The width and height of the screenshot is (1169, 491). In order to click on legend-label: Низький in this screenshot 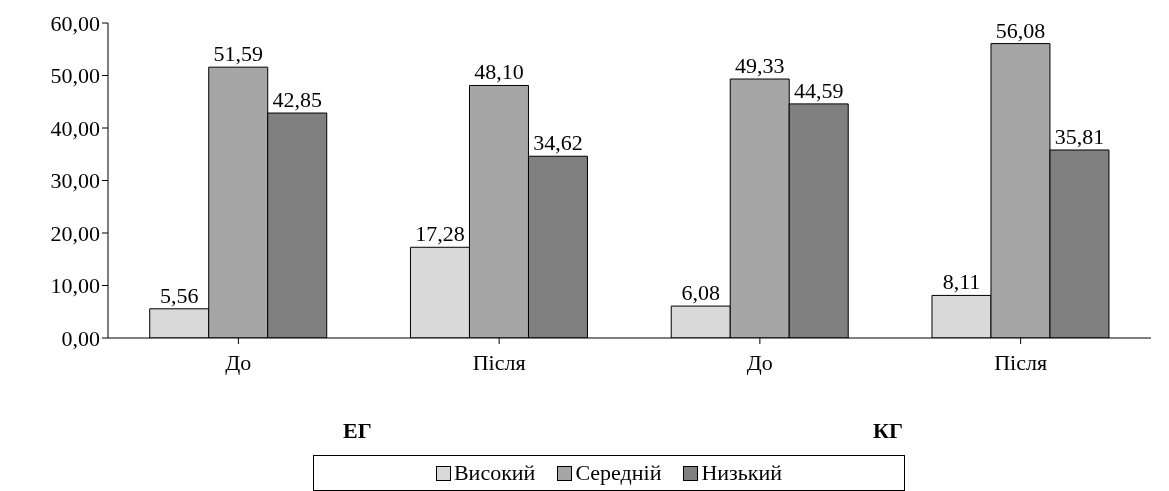, I will do `click(741, 473)`.